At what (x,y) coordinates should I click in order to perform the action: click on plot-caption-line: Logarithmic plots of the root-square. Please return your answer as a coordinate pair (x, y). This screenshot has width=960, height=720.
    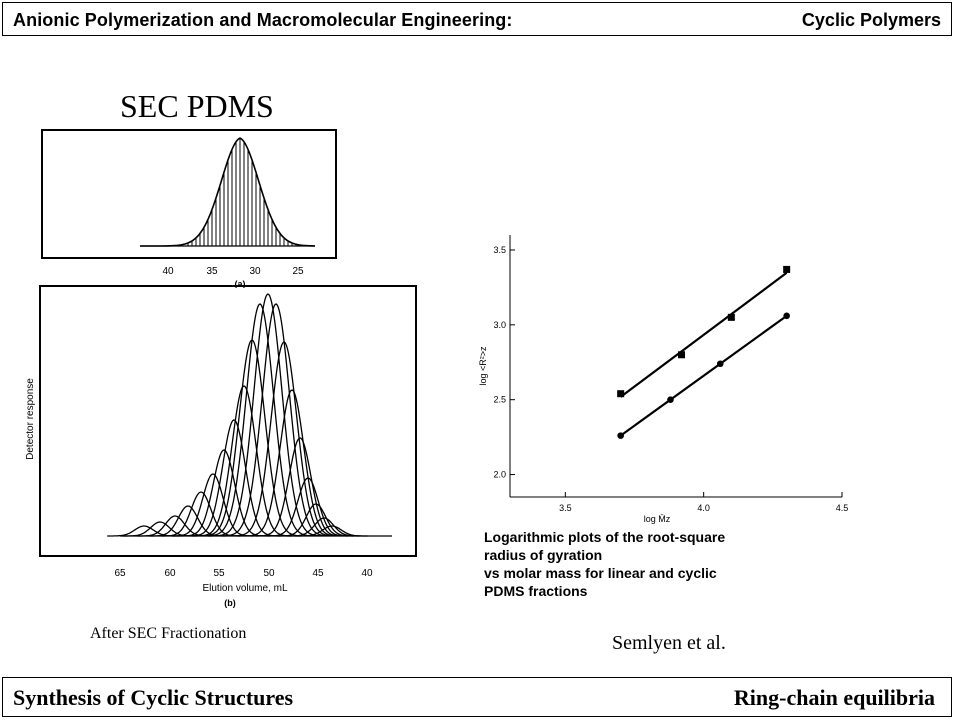
    Looking at the image, I should click on (605, 537).